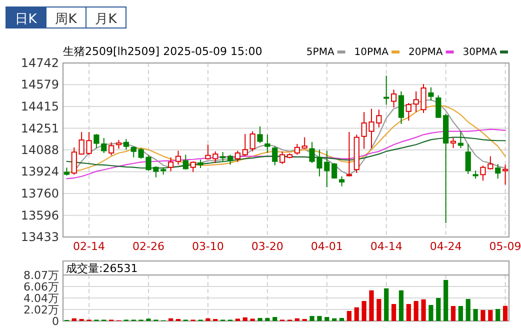 Image resolution: width=521 pixels, height=328 pixels. What do you see at coordinates (446, 246) in the screenshot?
I see `x-tick-label: 04-24` at bounding box center [446, 246].